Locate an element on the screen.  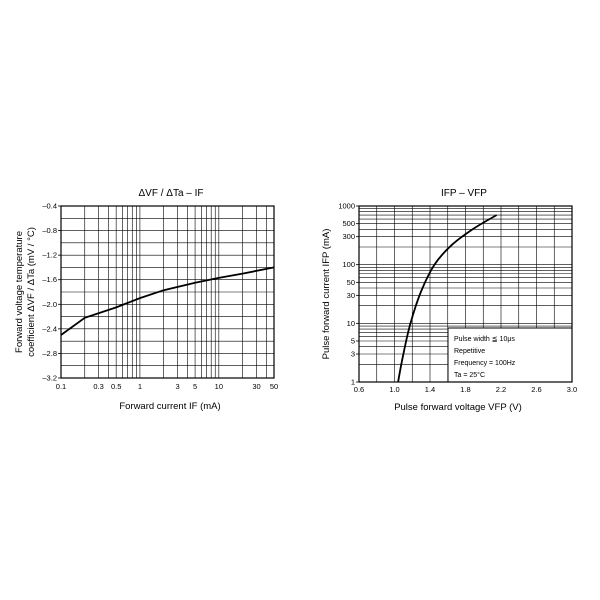
grid-lines is located at coordinates (167, 292).